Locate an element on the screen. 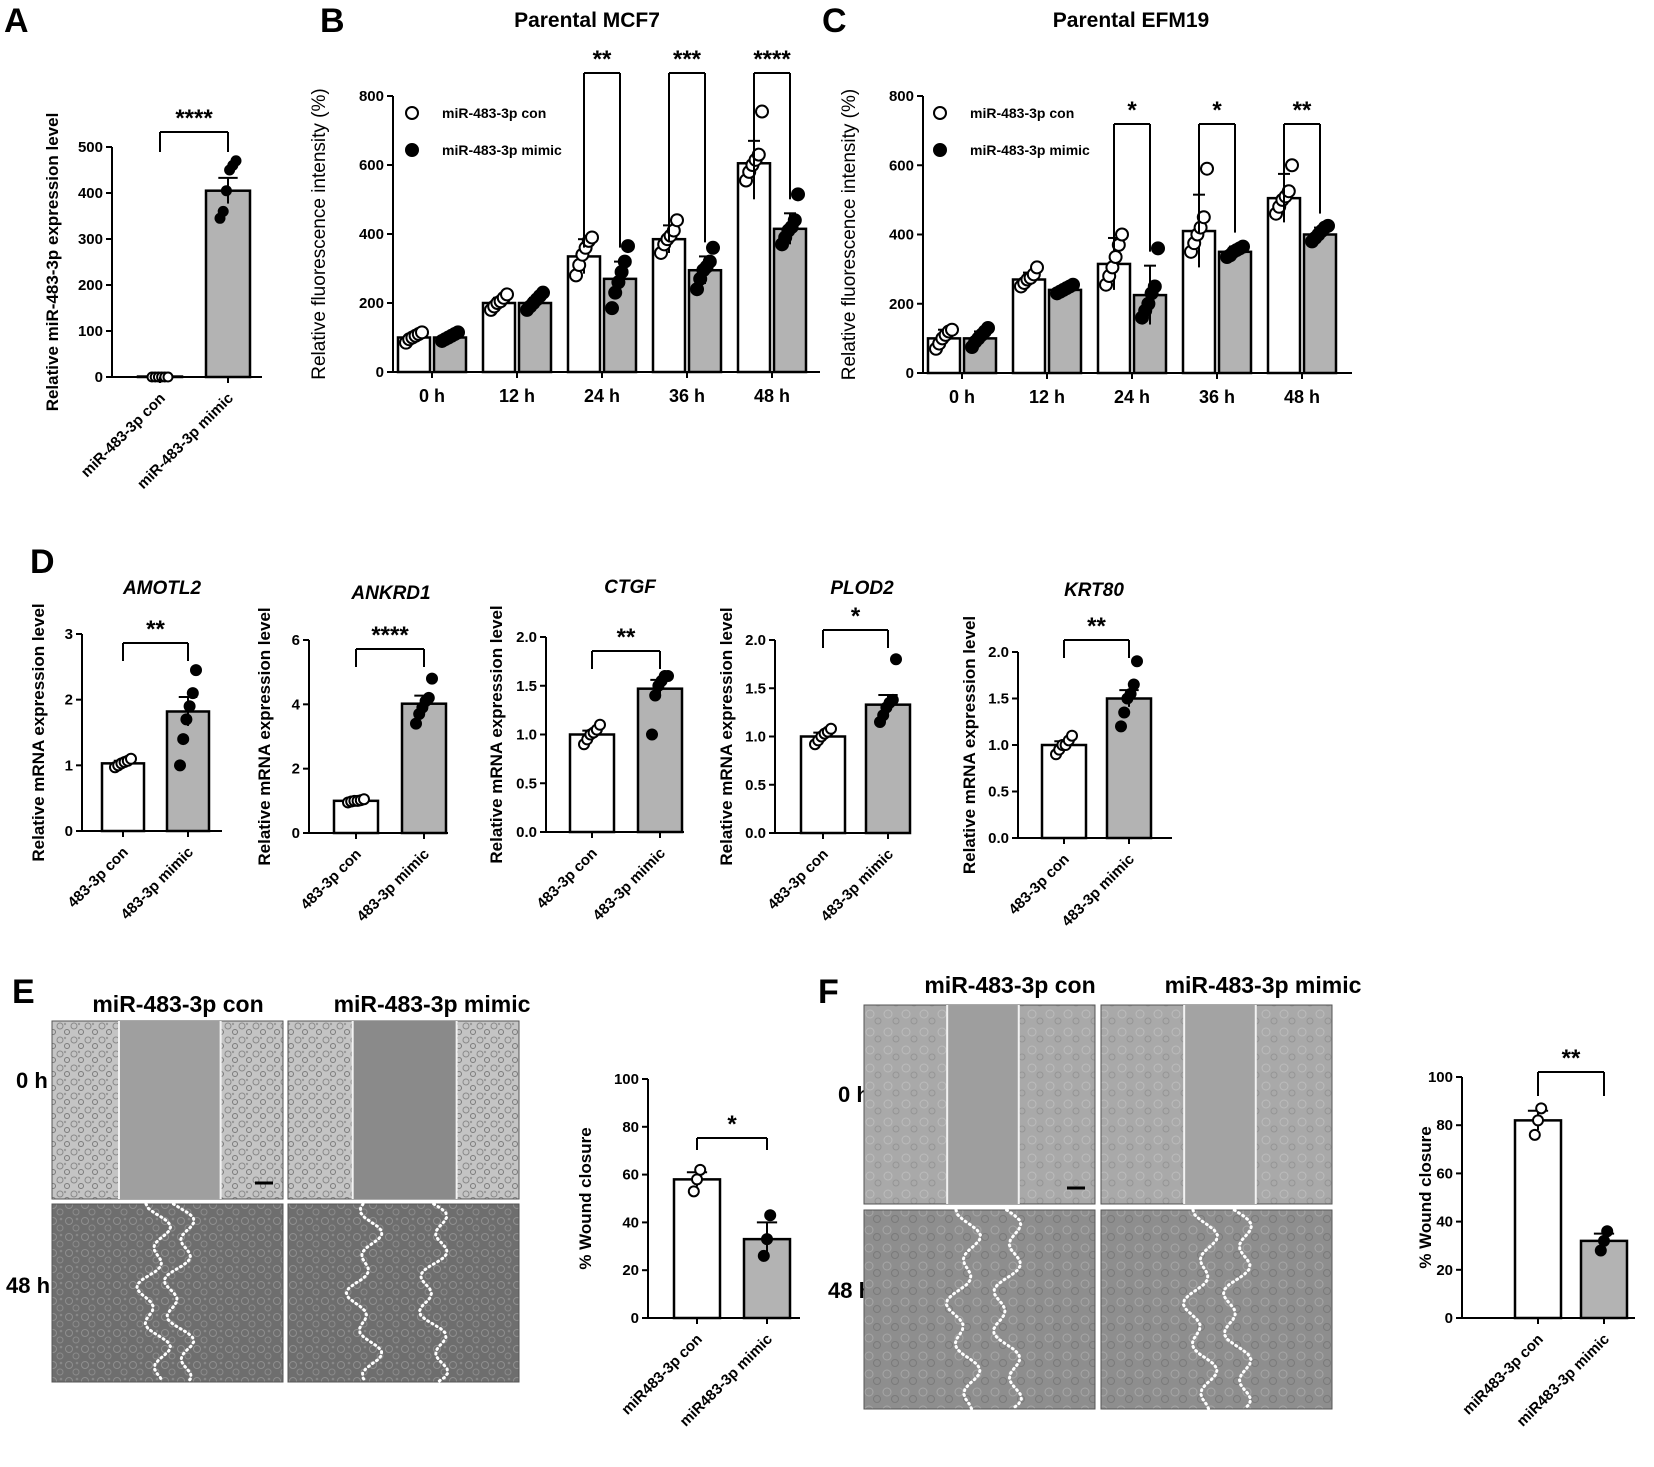 This screenshot has height=1467, width=1654. legend-mimic-marker is located at coordinates (412, 150).